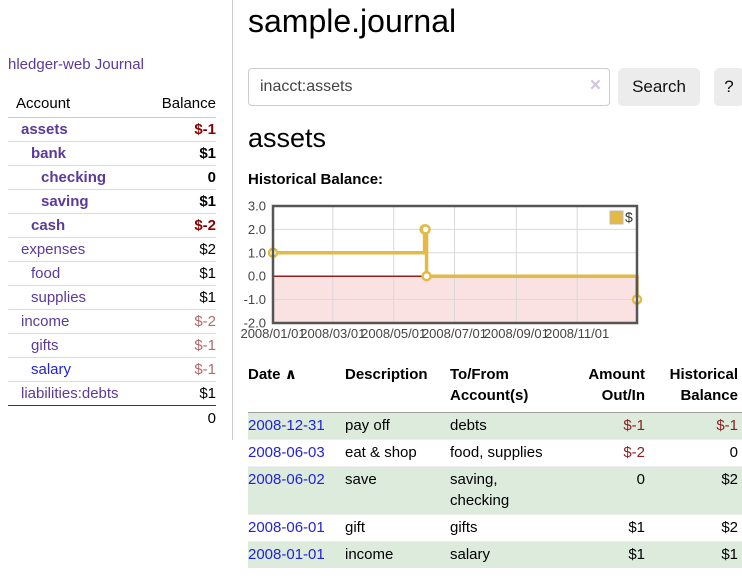  I want to click on accounts-header-balance: Balance, so click(181, 105).